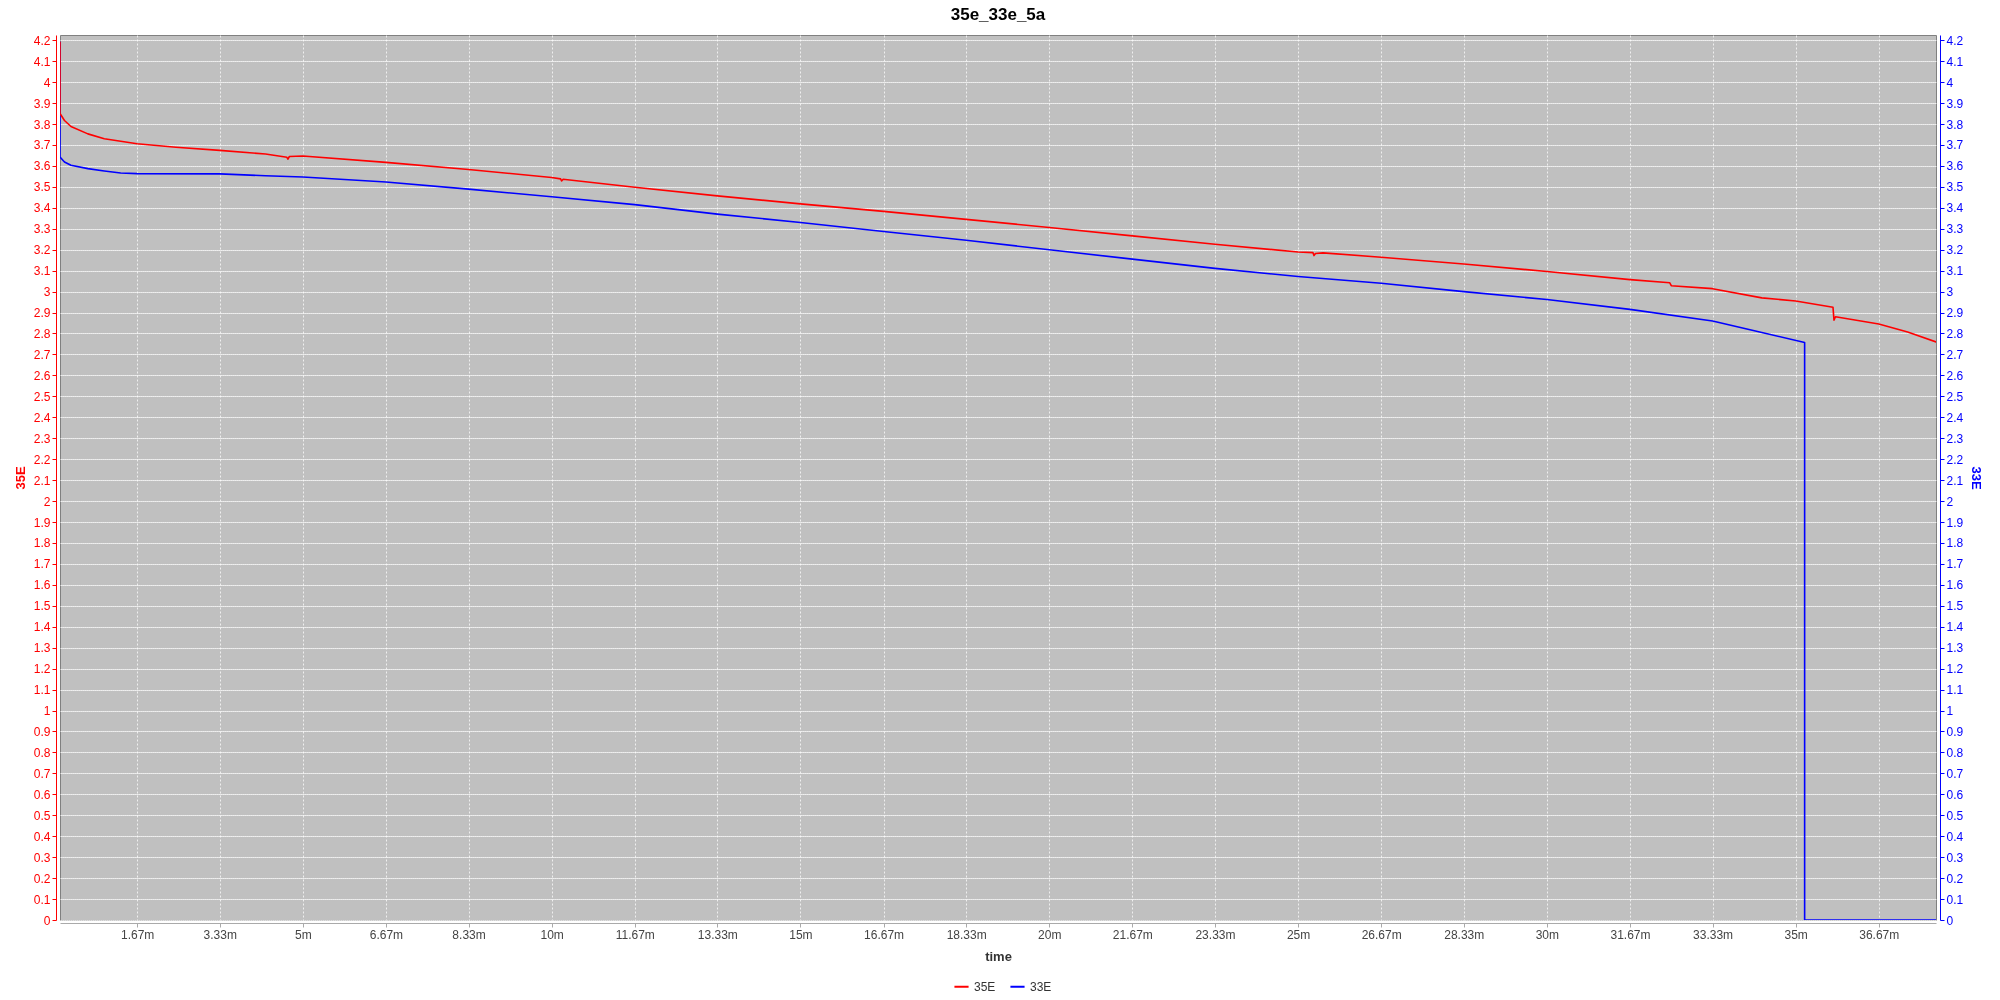  I want to click on y-tick-label: 1, so click(47, 711).